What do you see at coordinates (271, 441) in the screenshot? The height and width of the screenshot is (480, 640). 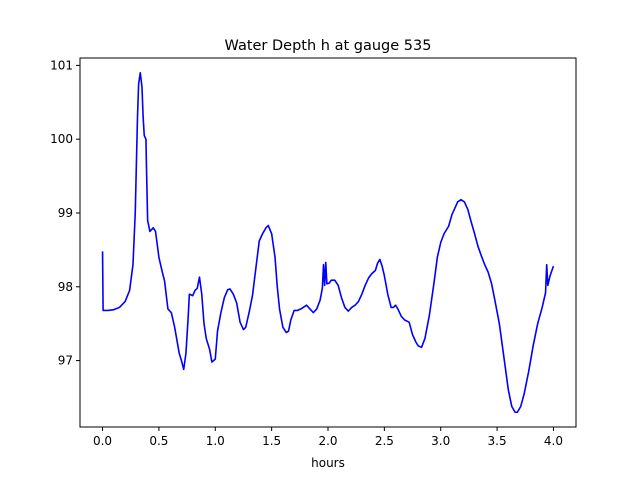 I see `x-tick-label: 1.5` at bounding box center [271, 441].